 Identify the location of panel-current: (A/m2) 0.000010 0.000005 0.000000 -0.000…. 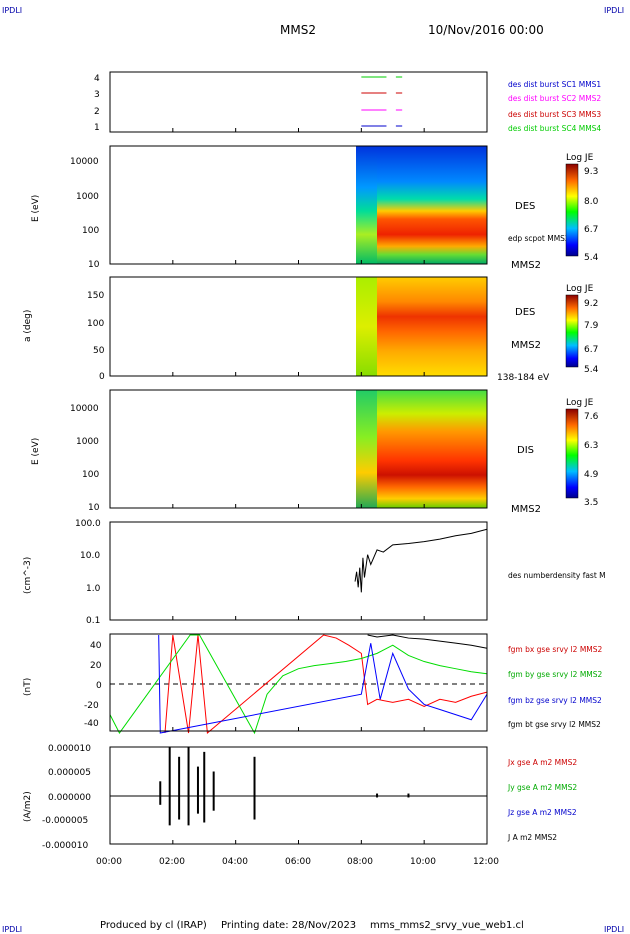
(300, 797).